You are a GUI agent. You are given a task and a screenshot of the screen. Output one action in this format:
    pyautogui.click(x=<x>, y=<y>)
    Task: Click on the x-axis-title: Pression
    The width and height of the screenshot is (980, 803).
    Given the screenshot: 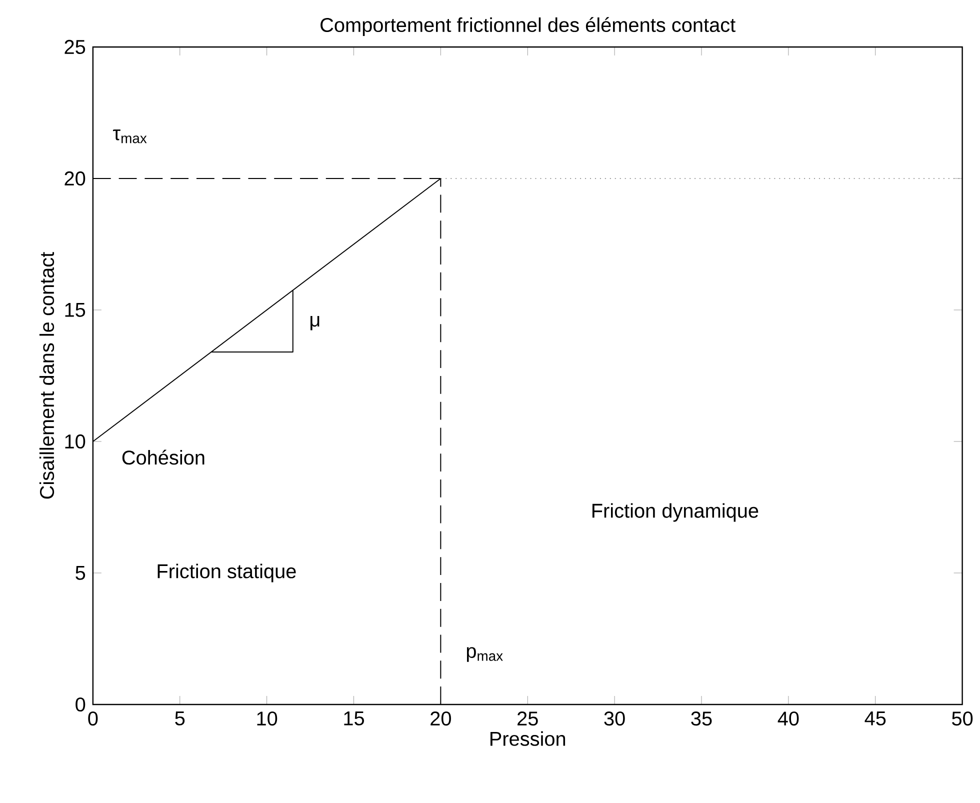 What is the action you would take?
    pyautogui.click(x=528, y=738)
    